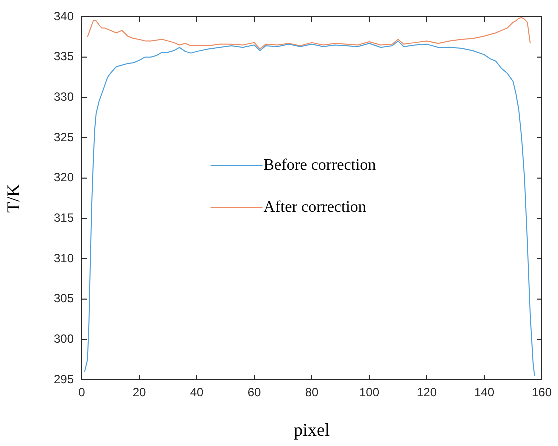 This screenshot has width=558, height=446. What do you see at coordinates (369, 393) in the screenshot?
I see `x-tick-label: 100` at bounding box center [369, 393].